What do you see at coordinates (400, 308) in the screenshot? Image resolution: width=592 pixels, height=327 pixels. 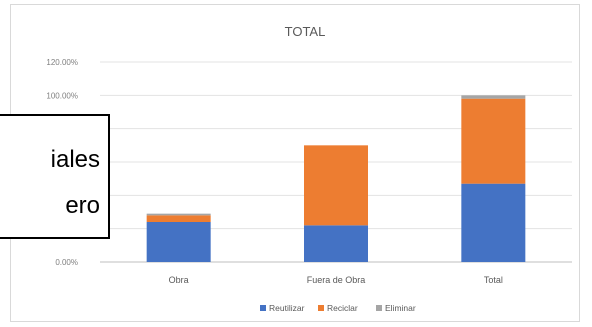 I see `legend-label: Eliminar` at bounding box center [400, 308].